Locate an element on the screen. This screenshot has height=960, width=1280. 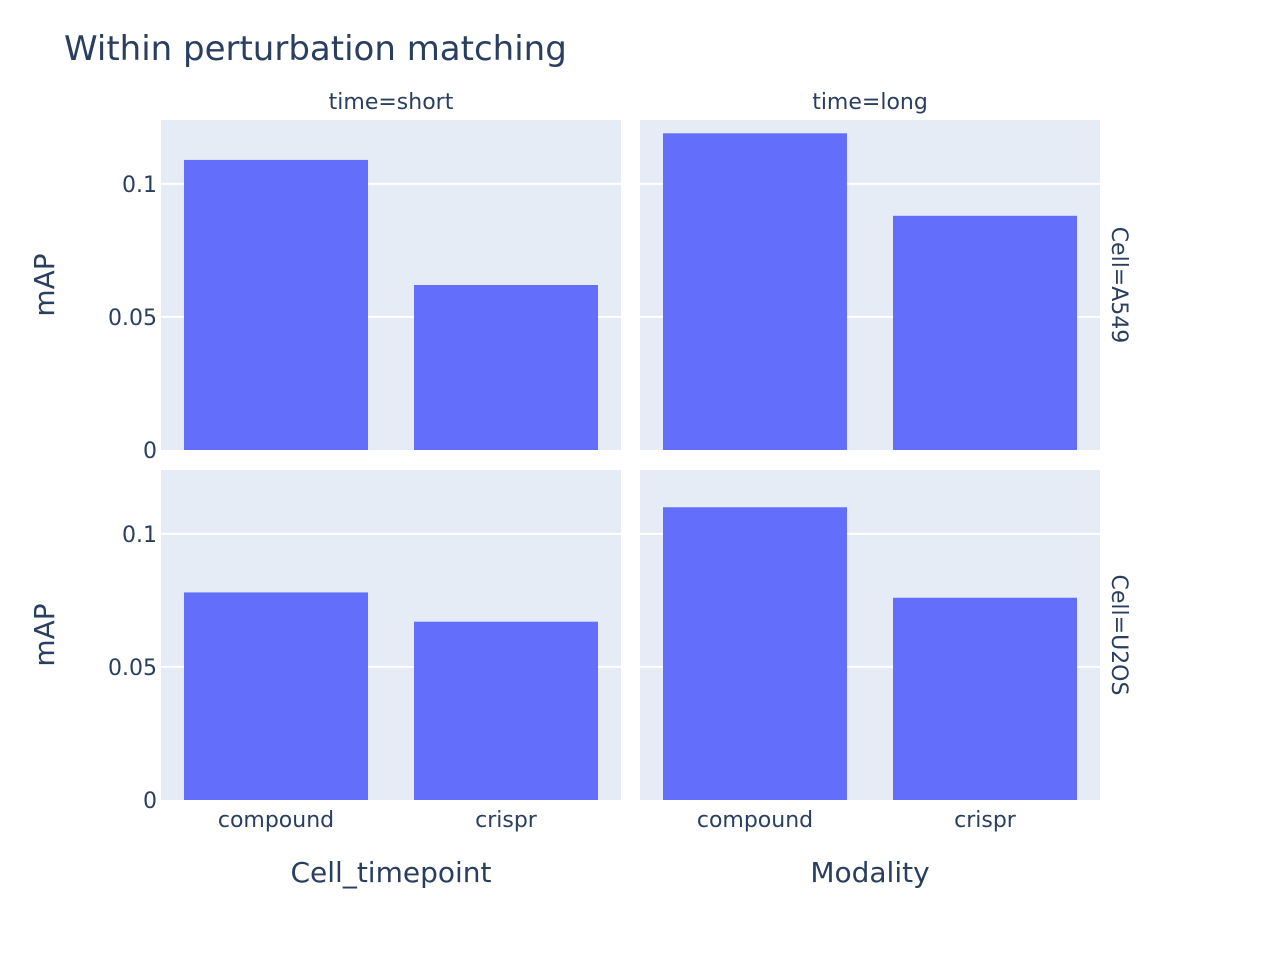
row-facet-label: Cell=U2OS is located at coordinates (1118, 635).